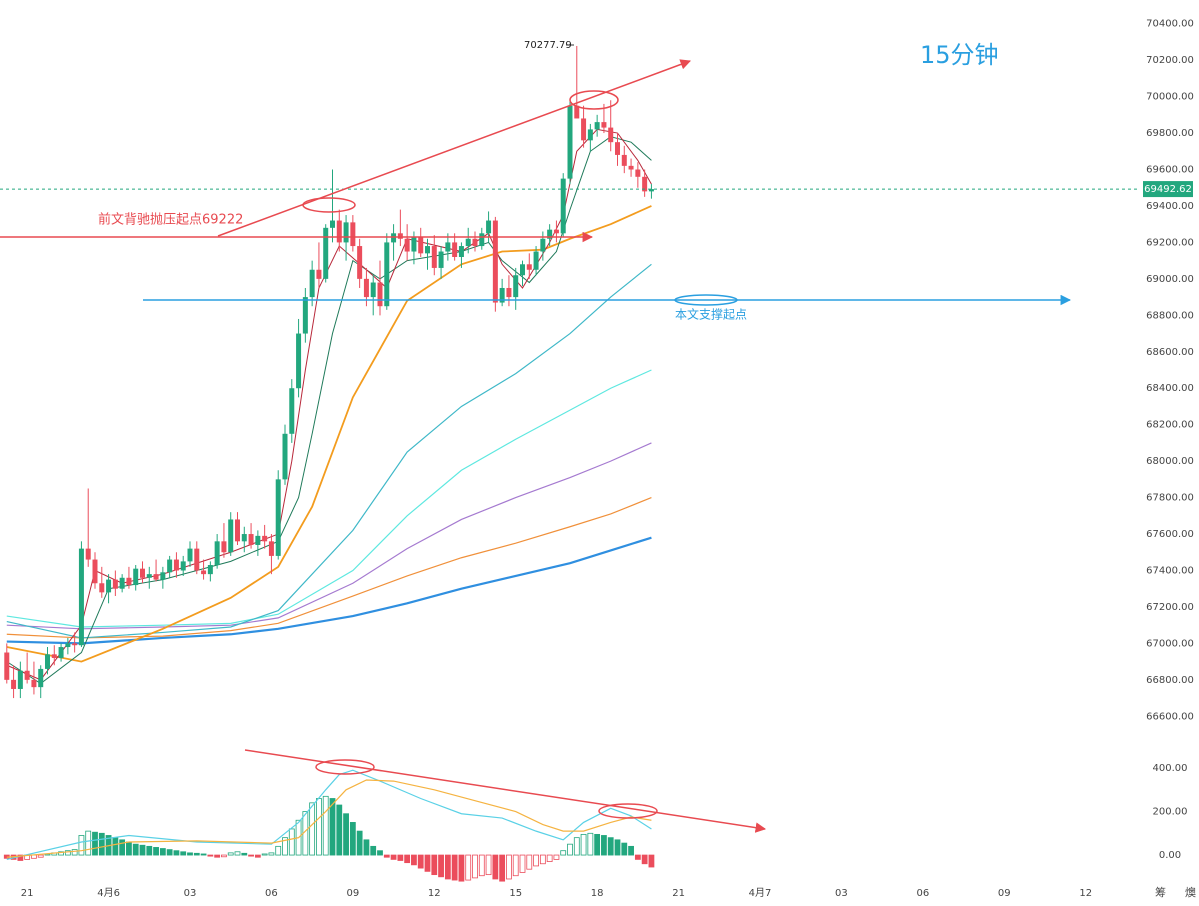  What do you see at coordinates (329, 536) in the screenshot?
I see `moving-average` at bounding box center [329, 536].